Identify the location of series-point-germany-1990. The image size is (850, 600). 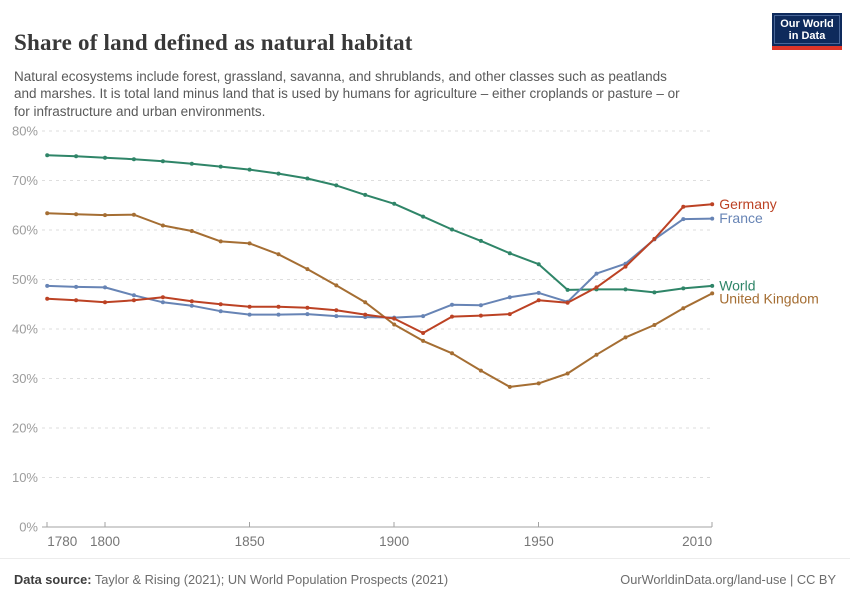
(654, 238).